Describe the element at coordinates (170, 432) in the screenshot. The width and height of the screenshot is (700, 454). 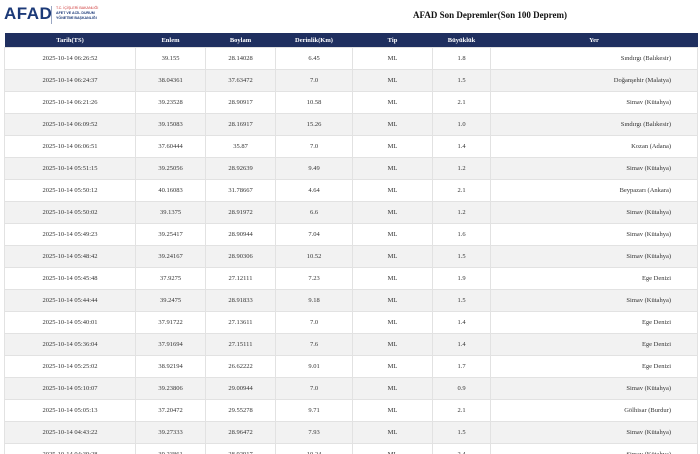
I see `table-cell: 39.27333` at that location.